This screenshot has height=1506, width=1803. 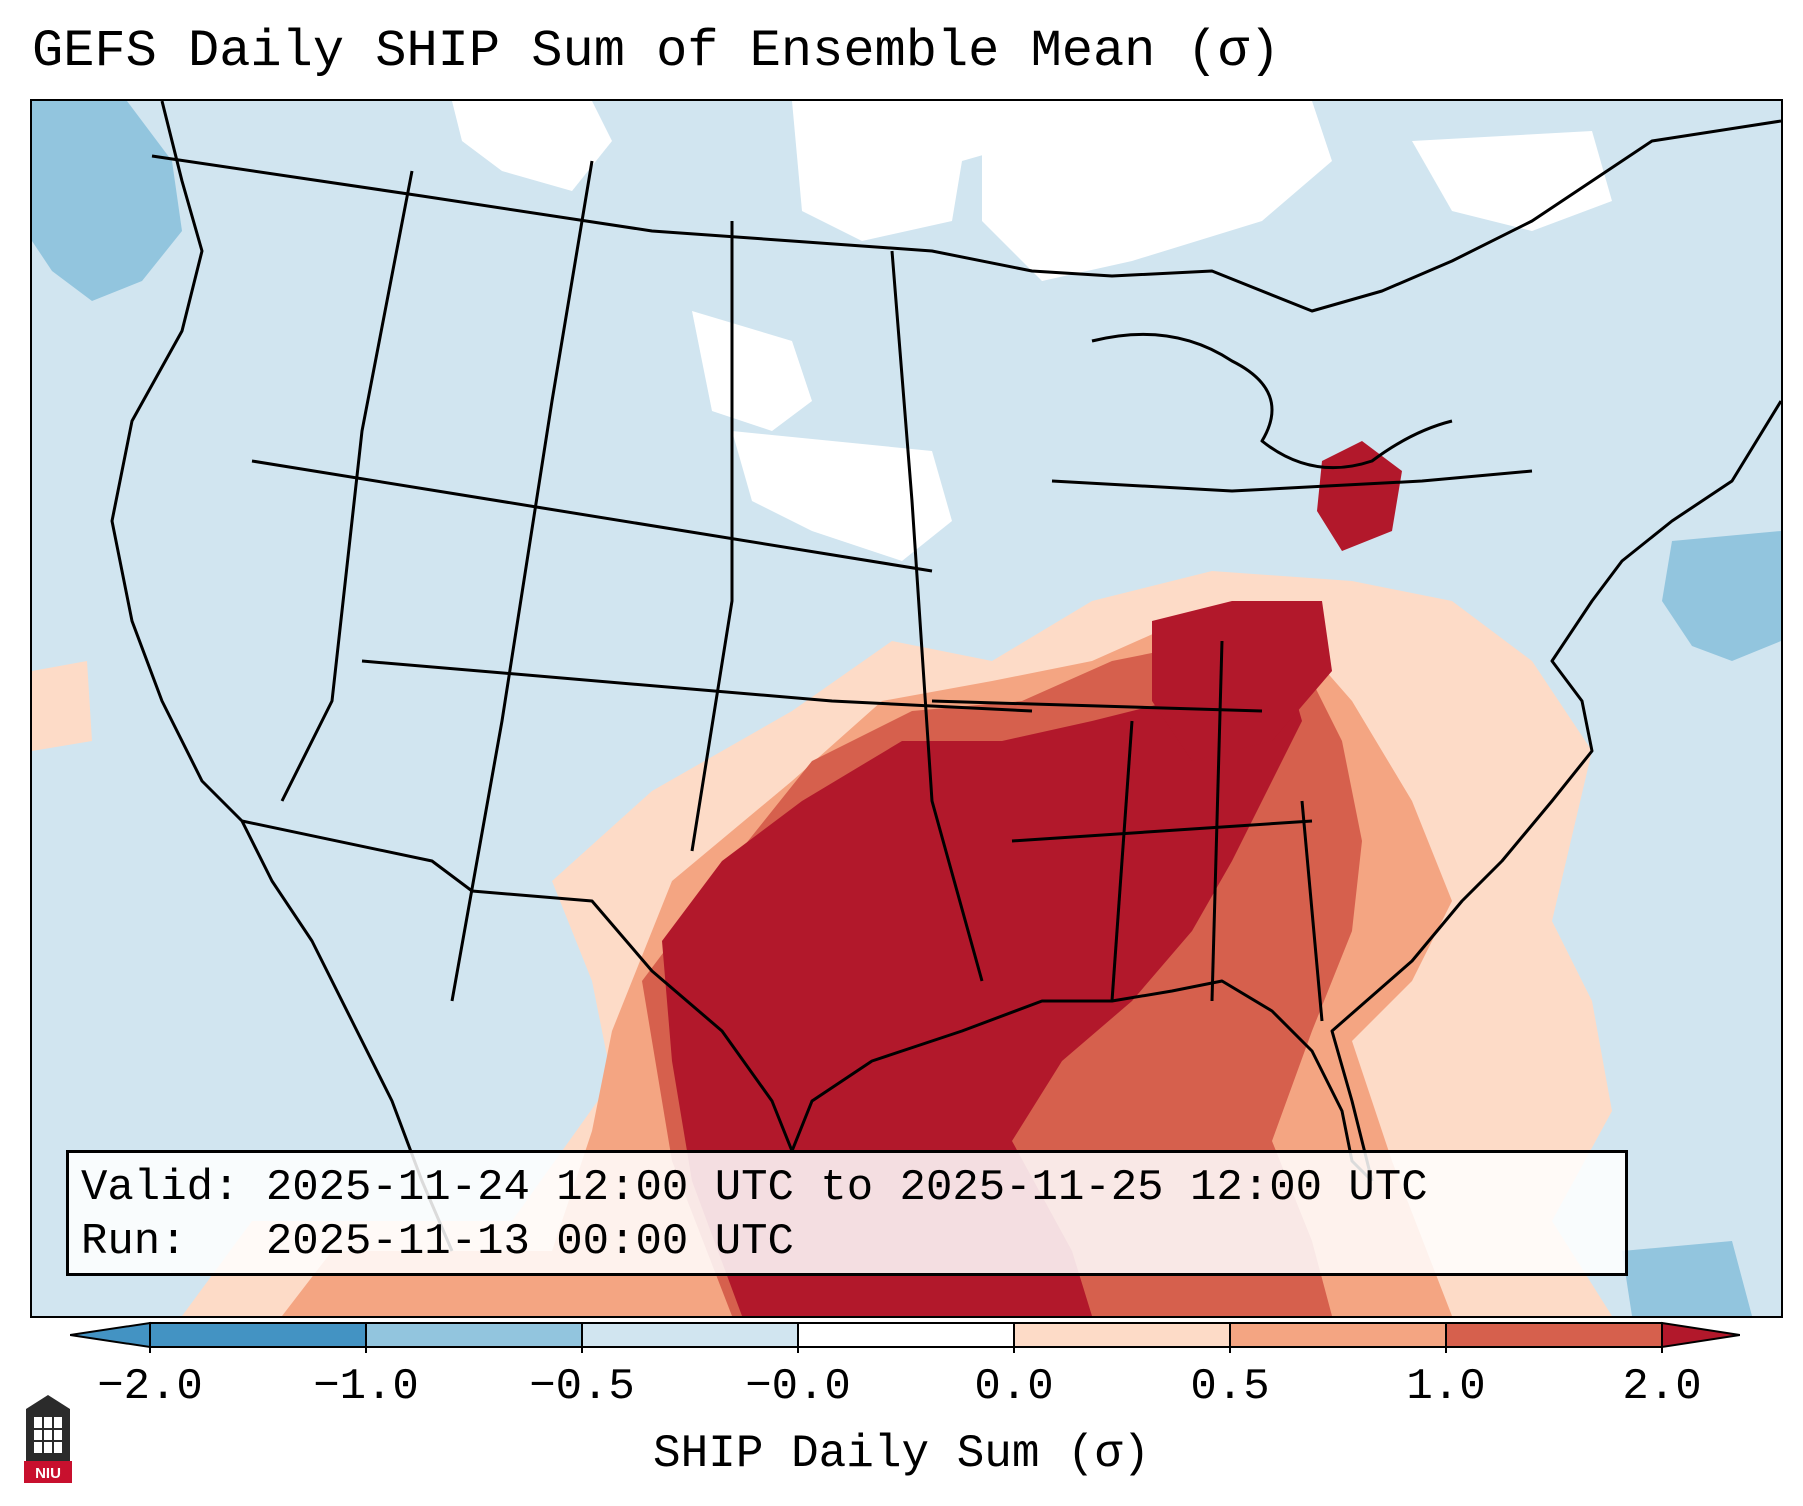 What do you see at coordinates (110, 1335) in the screenshot?
I see `colorbar-extend-low` at bounding box center [110, 1335].